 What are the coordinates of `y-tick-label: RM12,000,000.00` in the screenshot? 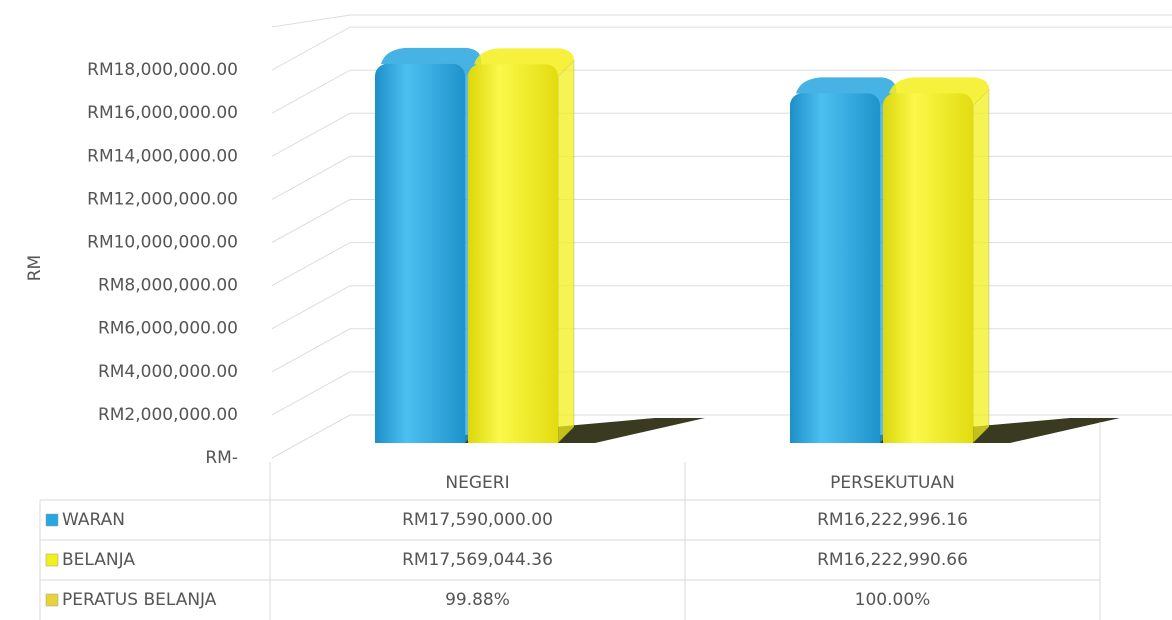 It's located at (162, 199).